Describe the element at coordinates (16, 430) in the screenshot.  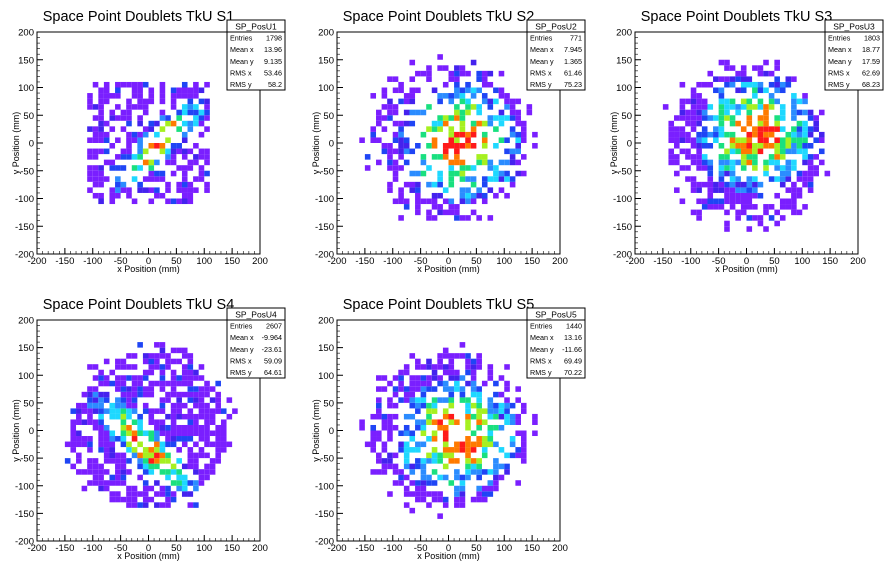
I see `y-axis-label: y Position (mm)` at that location.